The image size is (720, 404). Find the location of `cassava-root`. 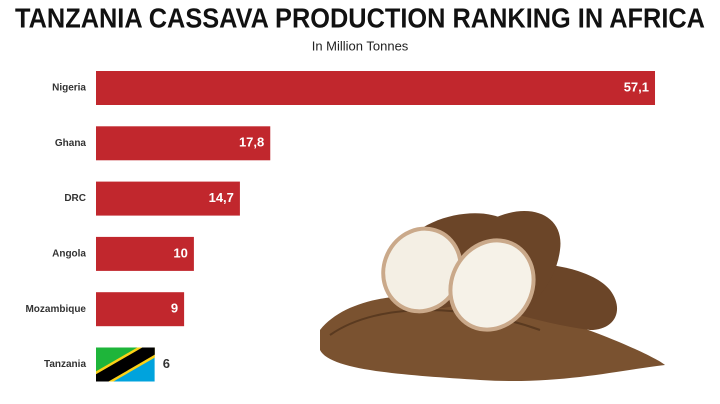

cassava-root is located at coordinates (492, 338).